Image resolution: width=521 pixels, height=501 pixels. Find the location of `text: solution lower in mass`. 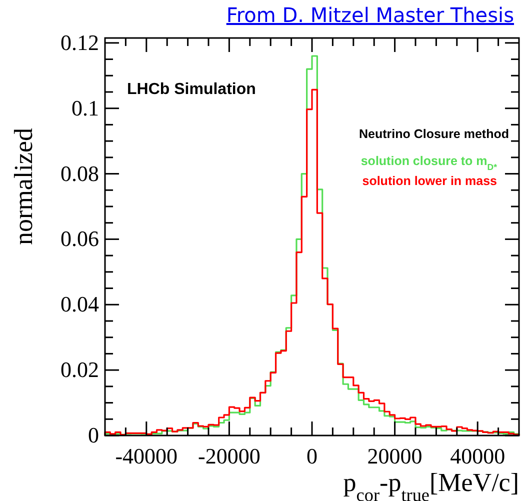

text: solution lower in mass is located at coordinates (430, 181).